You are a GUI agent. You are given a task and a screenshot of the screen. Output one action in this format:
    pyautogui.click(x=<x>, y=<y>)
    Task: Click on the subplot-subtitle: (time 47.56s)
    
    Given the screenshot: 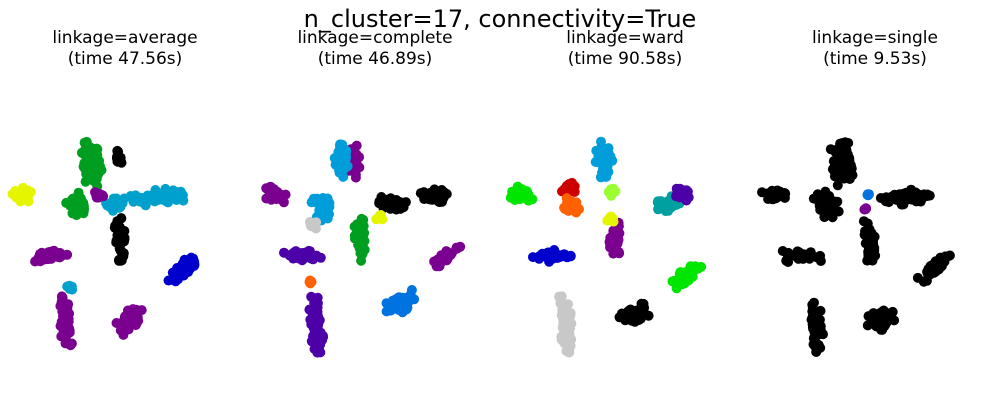 What is the action you would take?
    pyautogui.click(x=125, y=59)
    